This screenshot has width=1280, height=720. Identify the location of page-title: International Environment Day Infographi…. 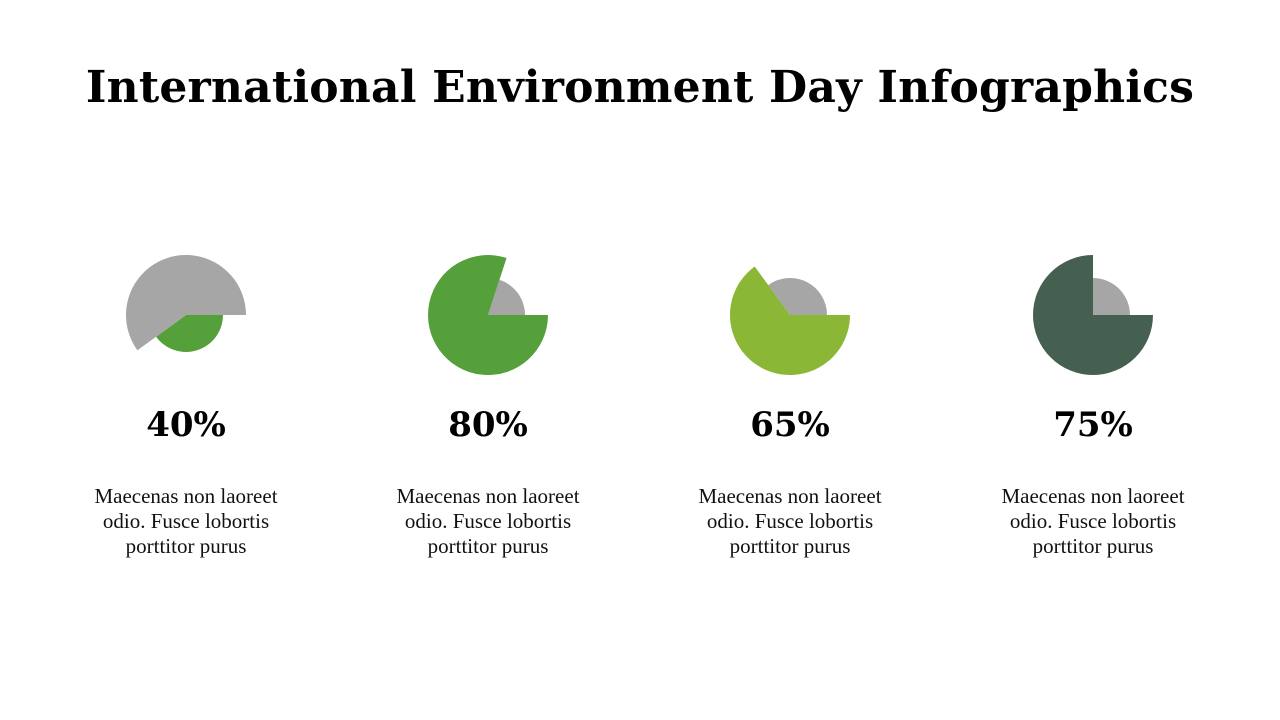
(640, 87).